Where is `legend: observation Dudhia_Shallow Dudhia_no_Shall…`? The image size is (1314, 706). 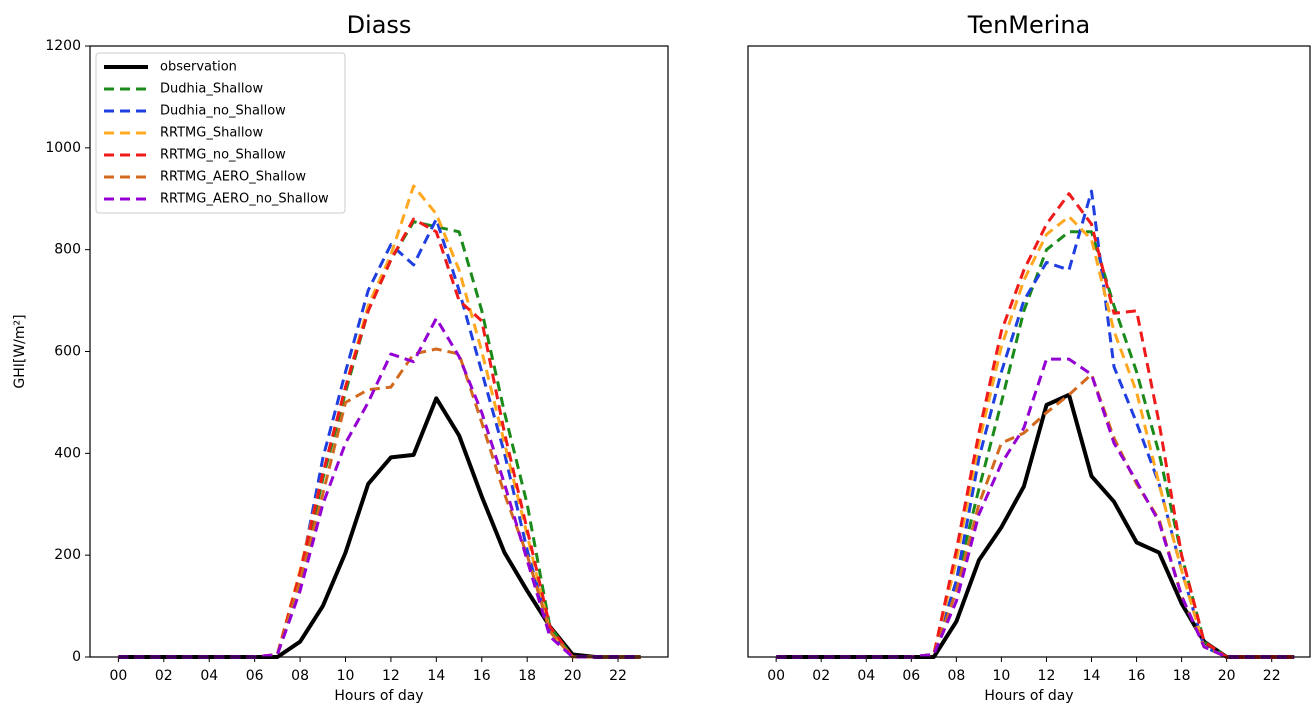
legend: observation Dudhia_Shallow Dudhia_no_Shall… is located at coordinates (220, 133).